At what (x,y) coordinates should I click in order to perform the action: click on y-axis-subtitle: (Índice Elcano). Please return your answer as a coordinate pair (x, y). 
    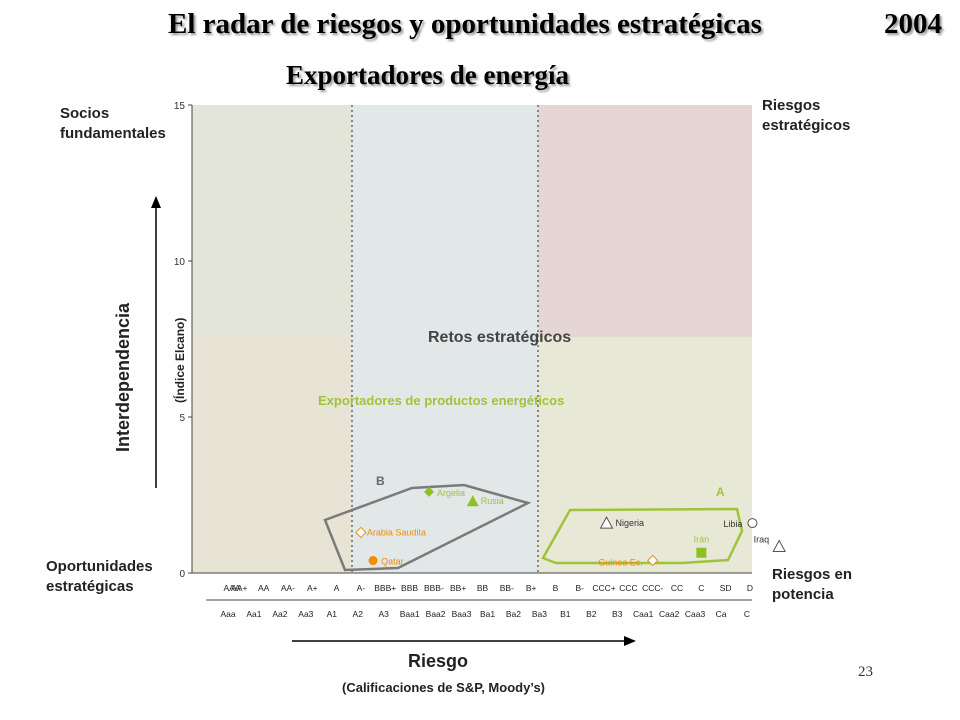
    Looking at the image, I should click on (179, 360).